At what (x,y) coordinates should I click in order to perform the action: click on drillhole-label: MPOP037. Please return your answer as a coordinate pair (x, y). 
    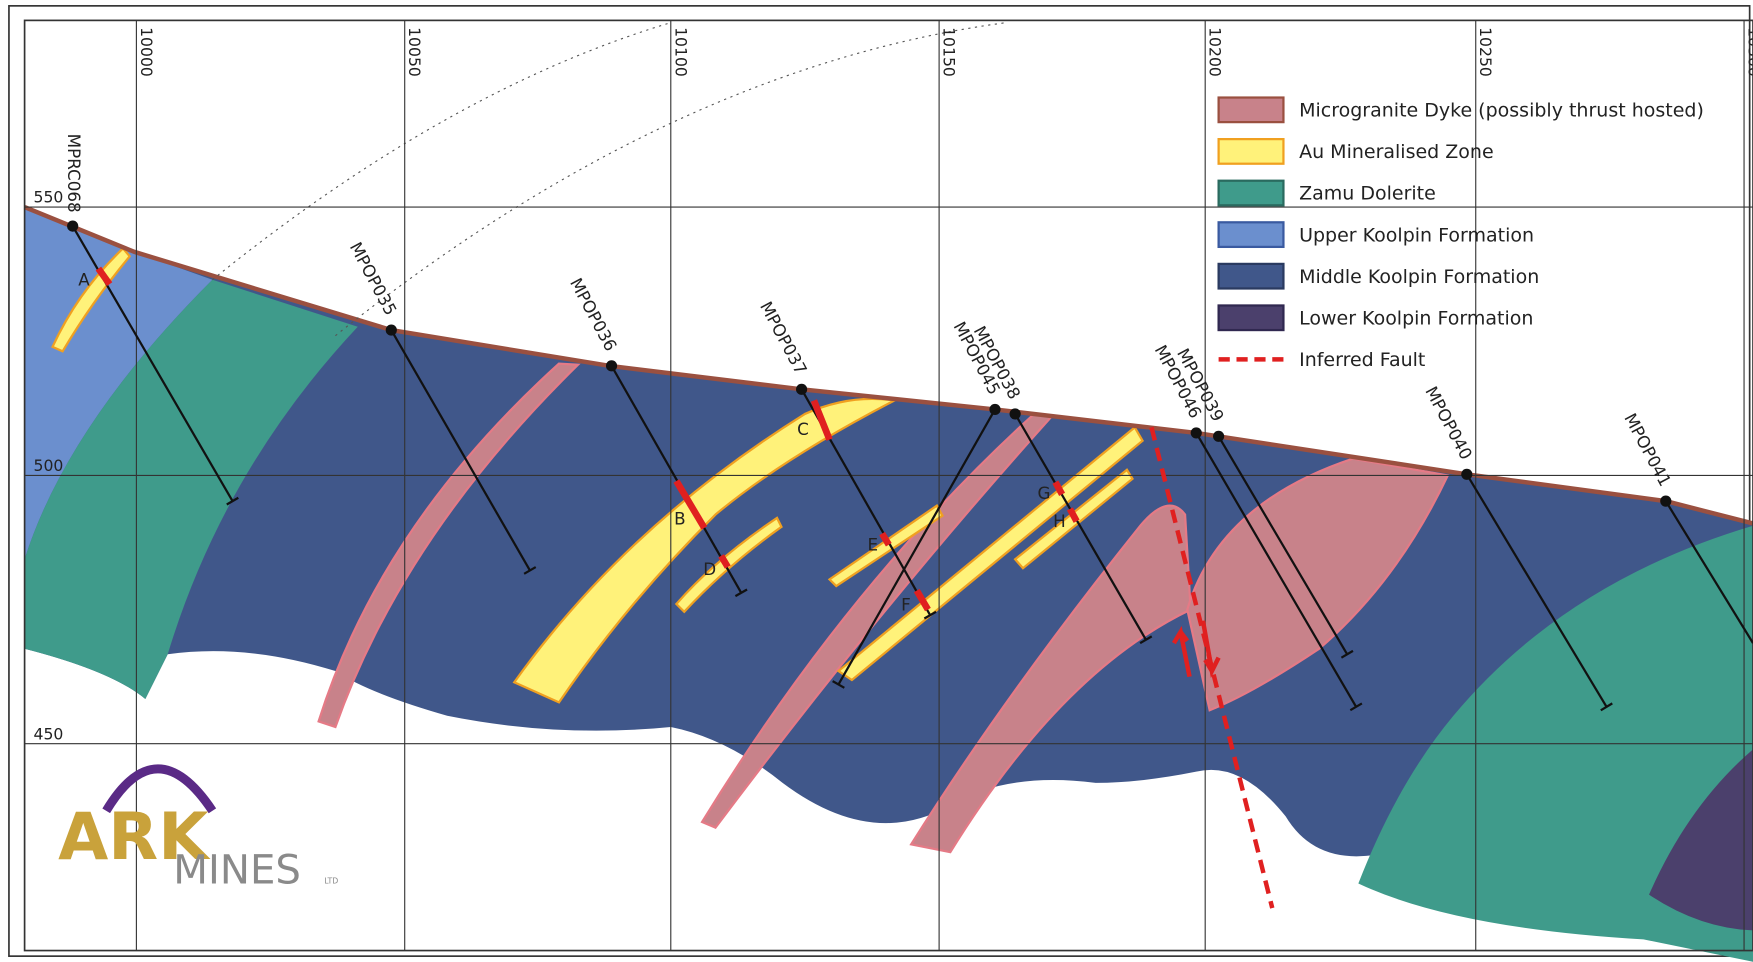
    Looking at the image, I should click on (783, 338).